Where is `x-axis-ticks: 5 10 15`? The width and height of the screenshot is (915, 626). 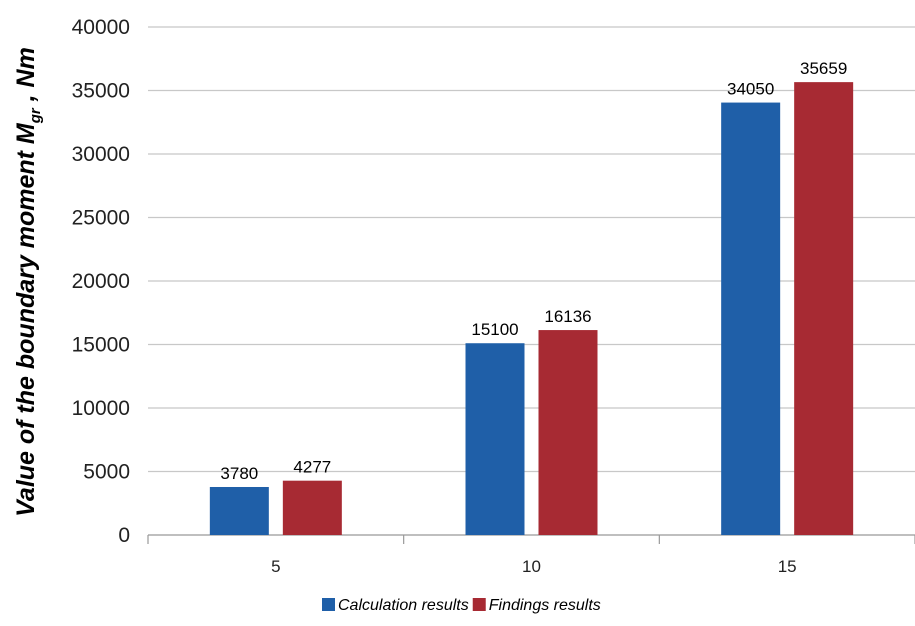 x-axis-ticks: 5 10 15 is located at coordinates (531, 555).